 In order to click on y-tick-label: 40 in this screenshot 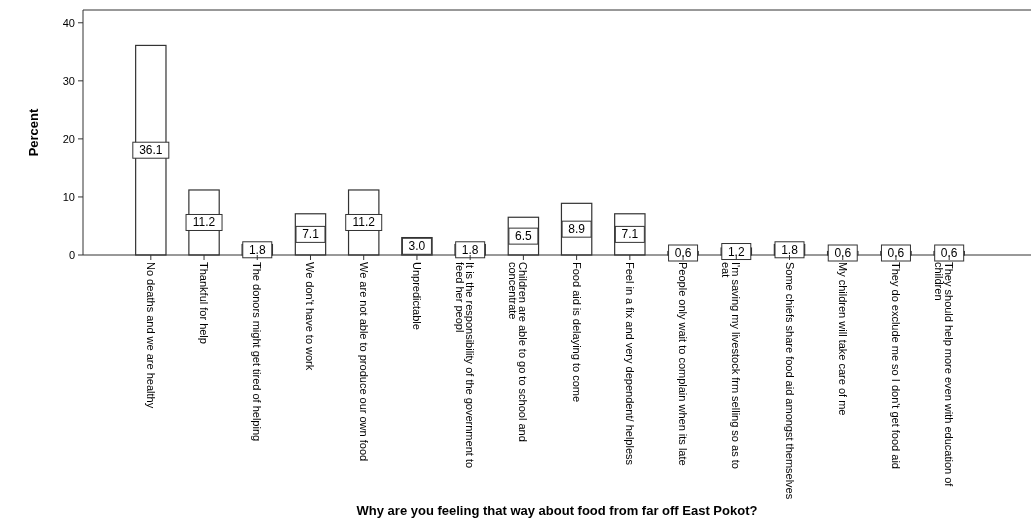, I will do `click(68, 22)`.